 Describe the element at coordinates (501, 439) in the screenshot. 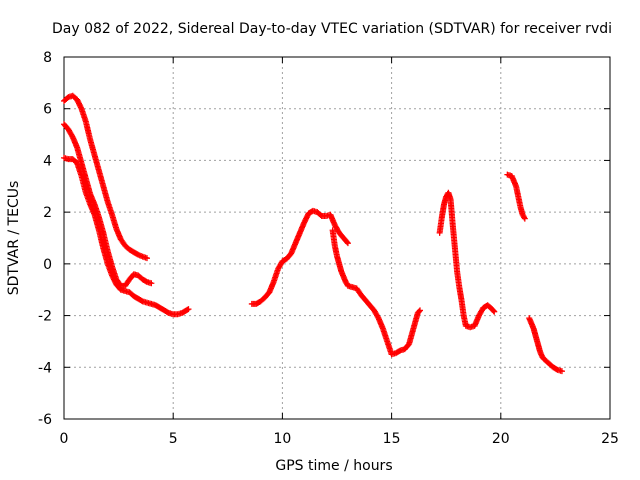

I see `x-tick-label: 20` at that location.